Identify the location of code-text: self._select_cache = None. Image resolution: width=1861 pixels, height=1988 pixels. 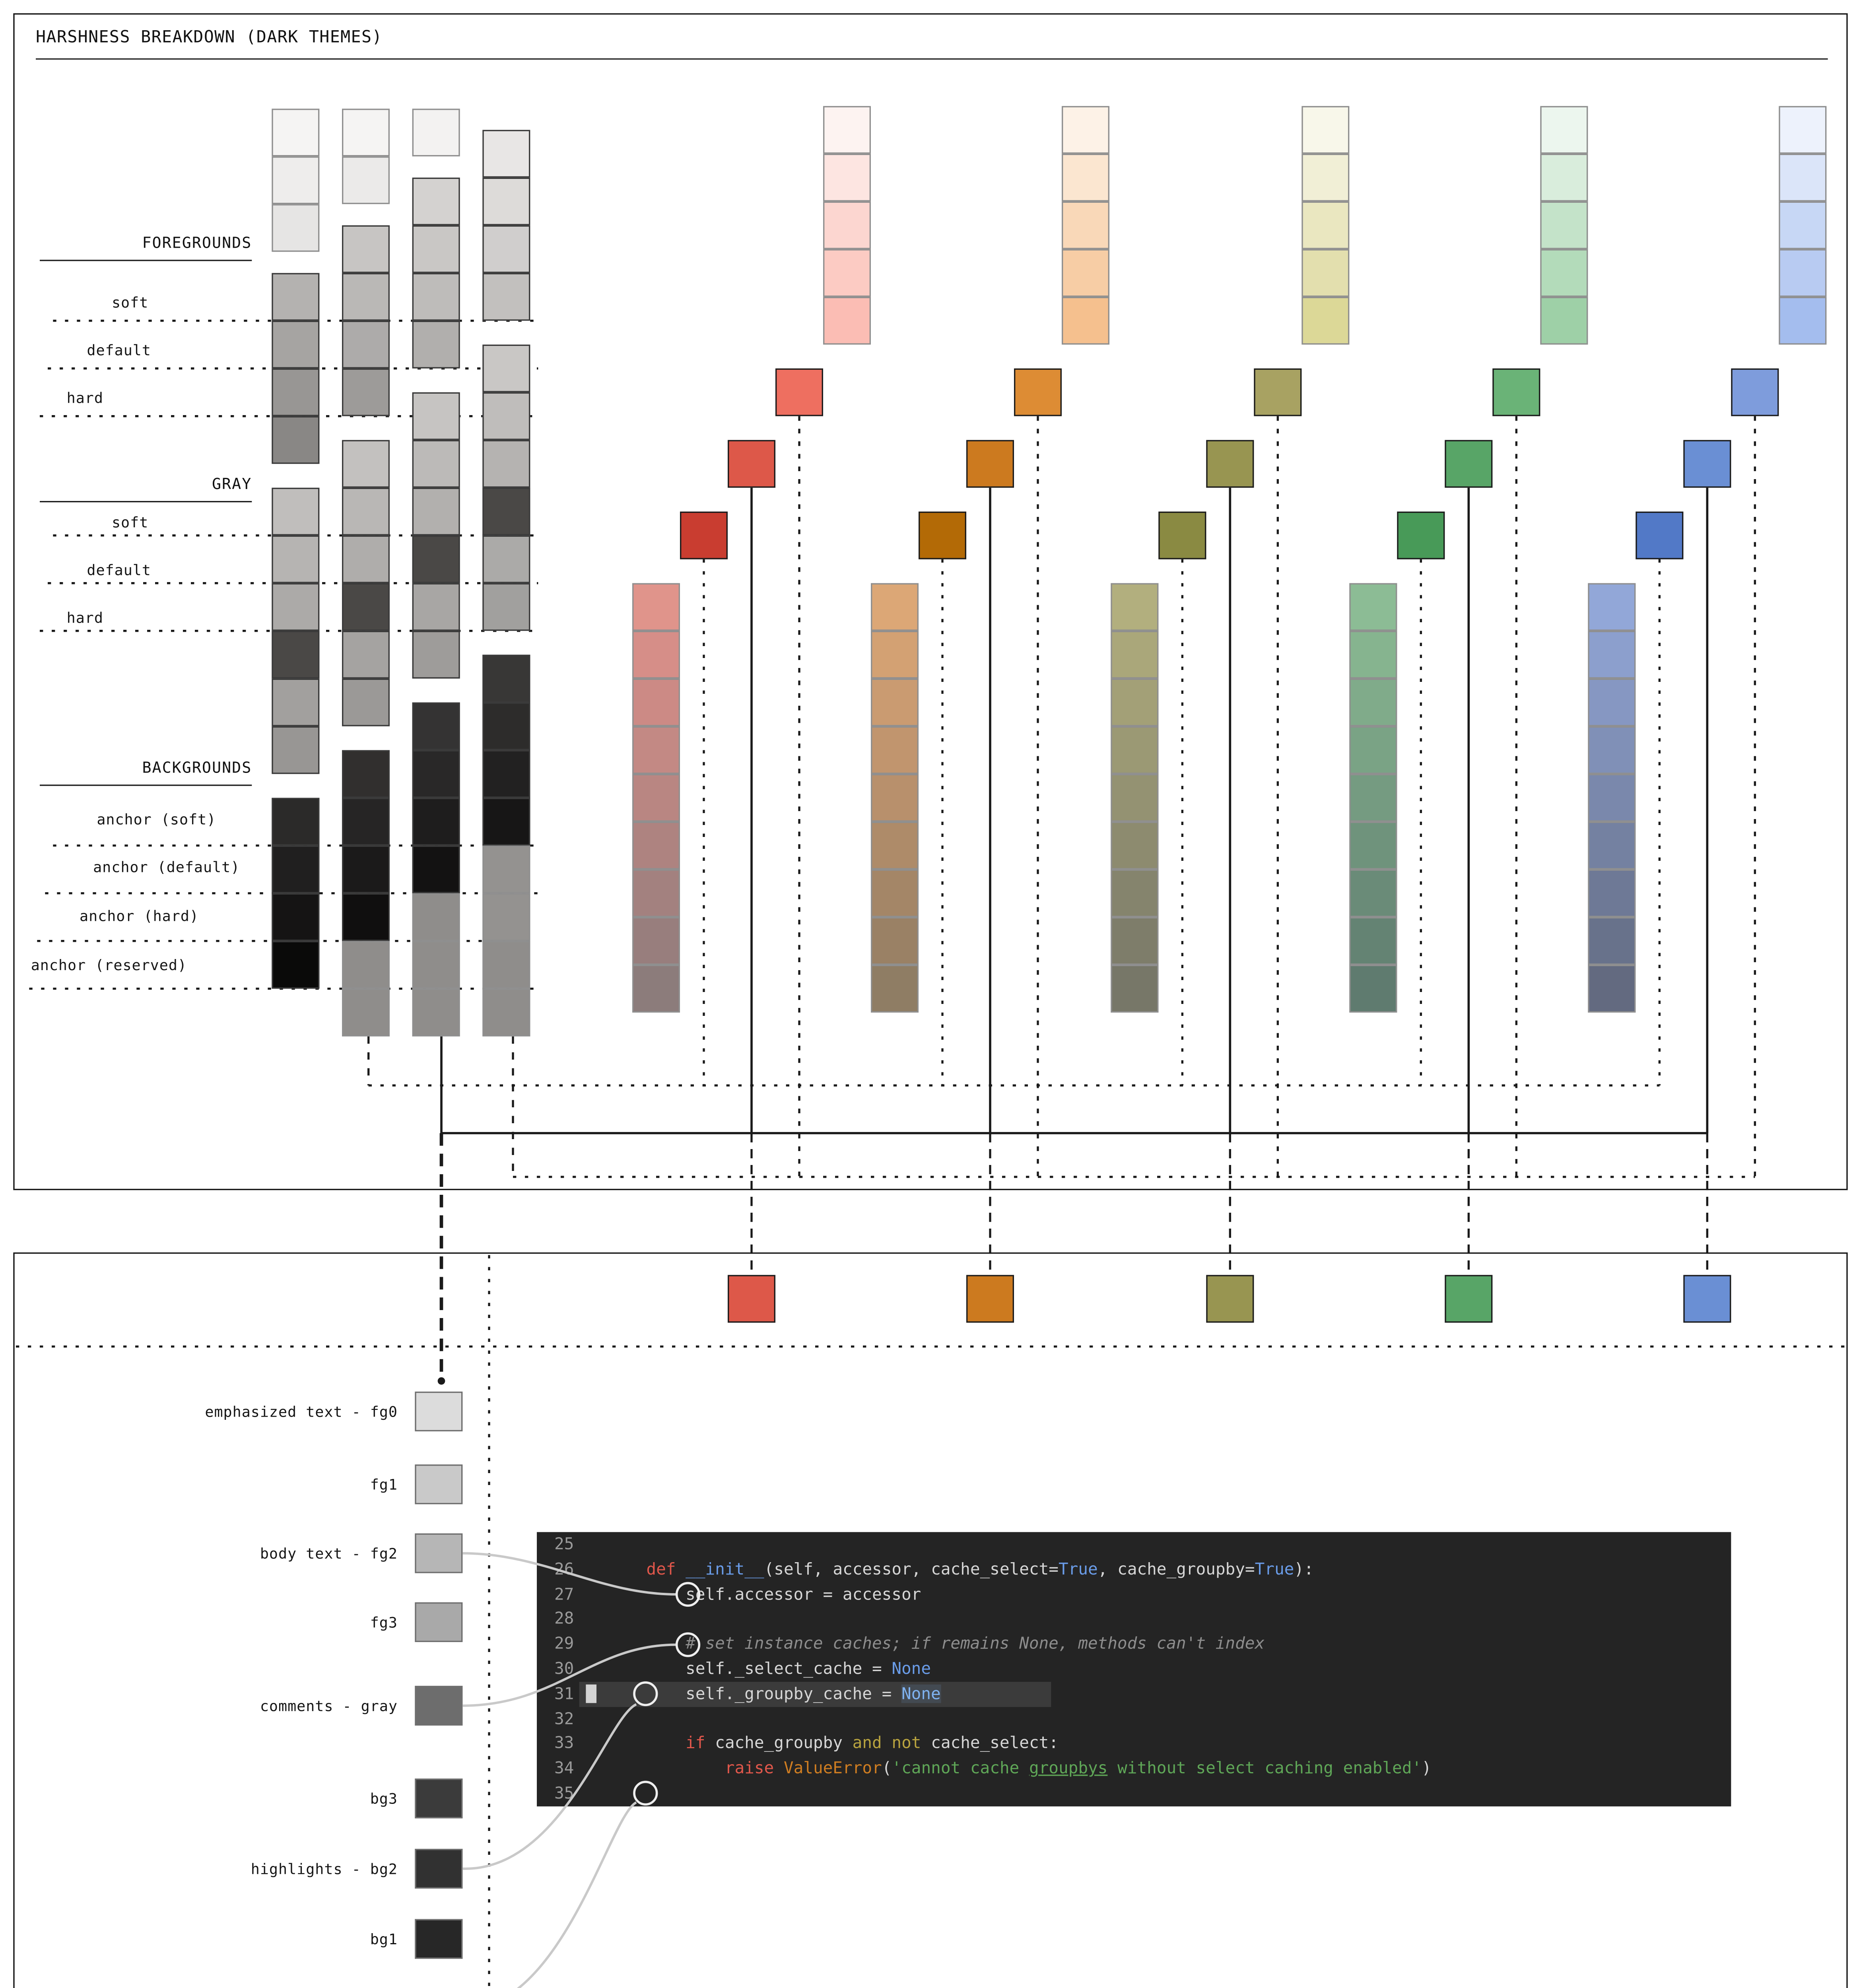
(769, 1669).